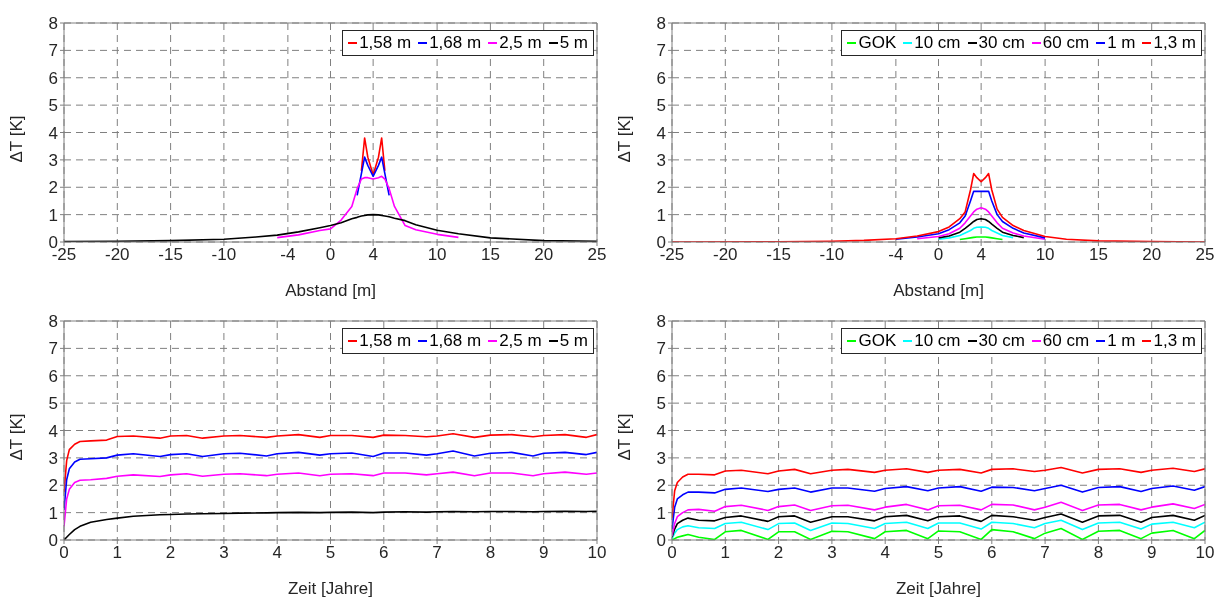 This screenshot has height=604, width=1224. I want to click on legend-label: GOK, so click(877, 43).